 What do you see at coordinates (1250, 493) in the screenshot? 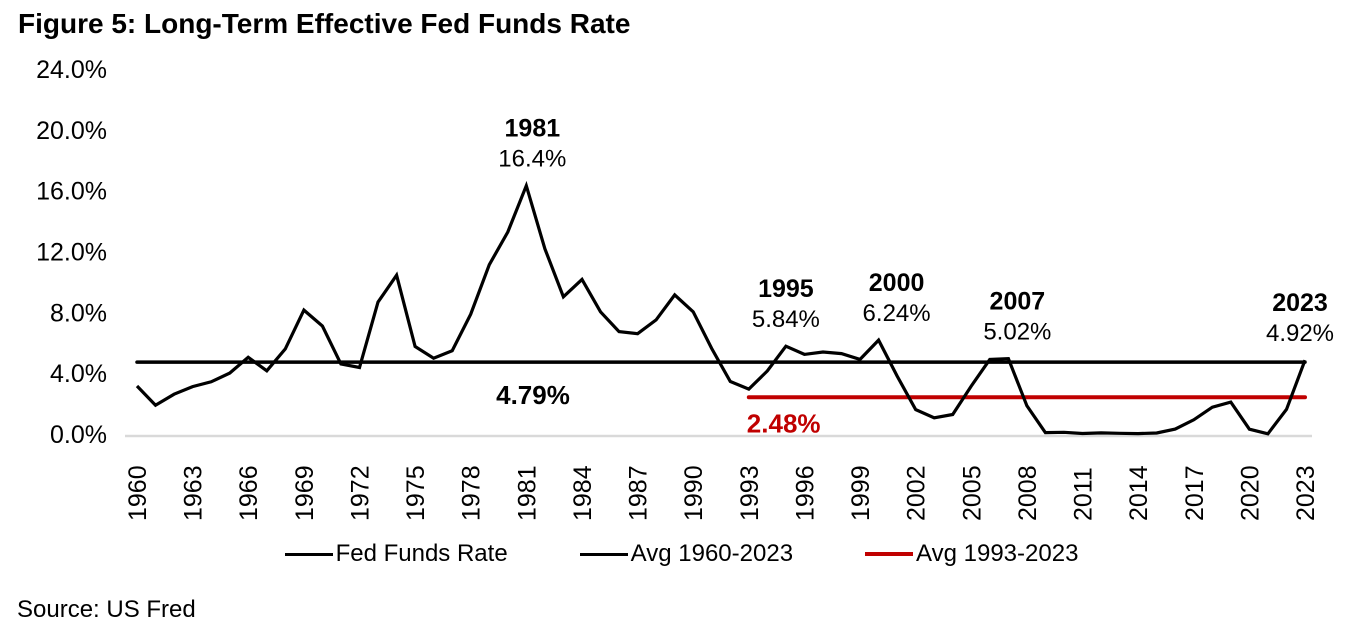
I see `x-tick-label: 2020` at bounding box center [1250, 493].